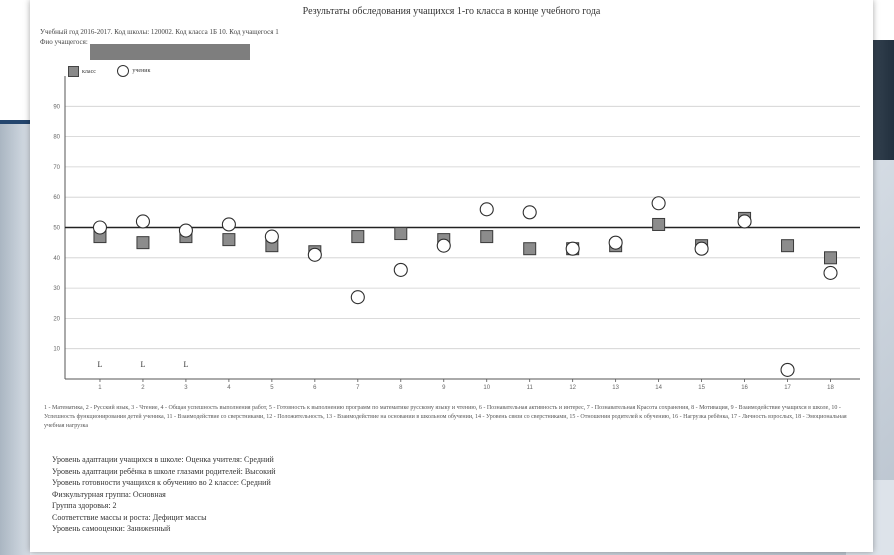  I want to click on legend-item-class: класс, so click(82, 71).